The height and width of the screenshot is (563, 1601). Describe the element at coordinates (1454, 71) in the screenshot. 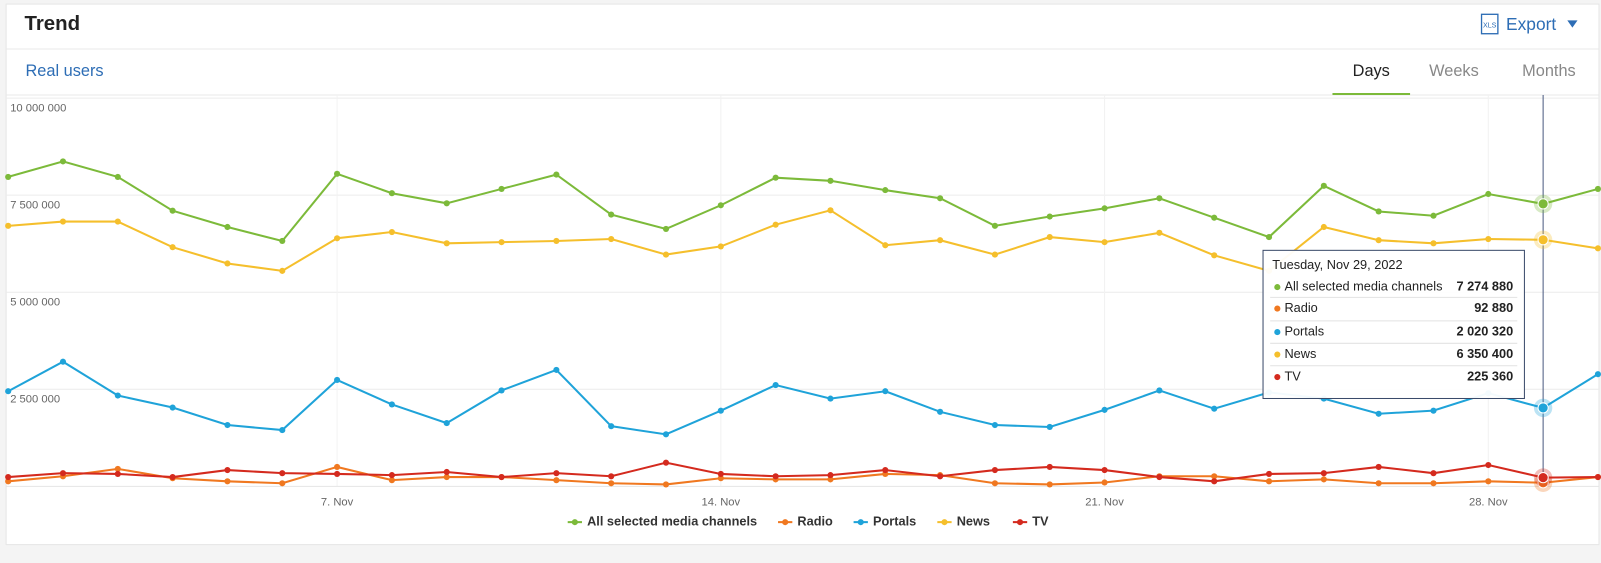

I see `tab: Weeks` at that location.